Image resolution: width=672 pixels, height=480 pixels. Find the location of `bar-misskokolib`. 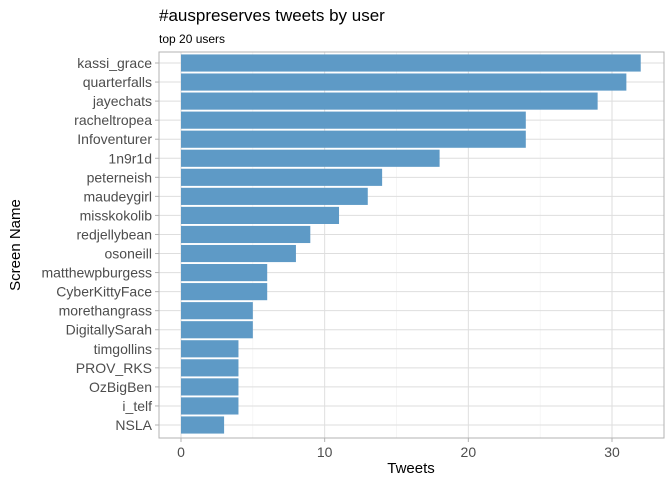

bar-misskokolib is located at coordinates (260, 215).